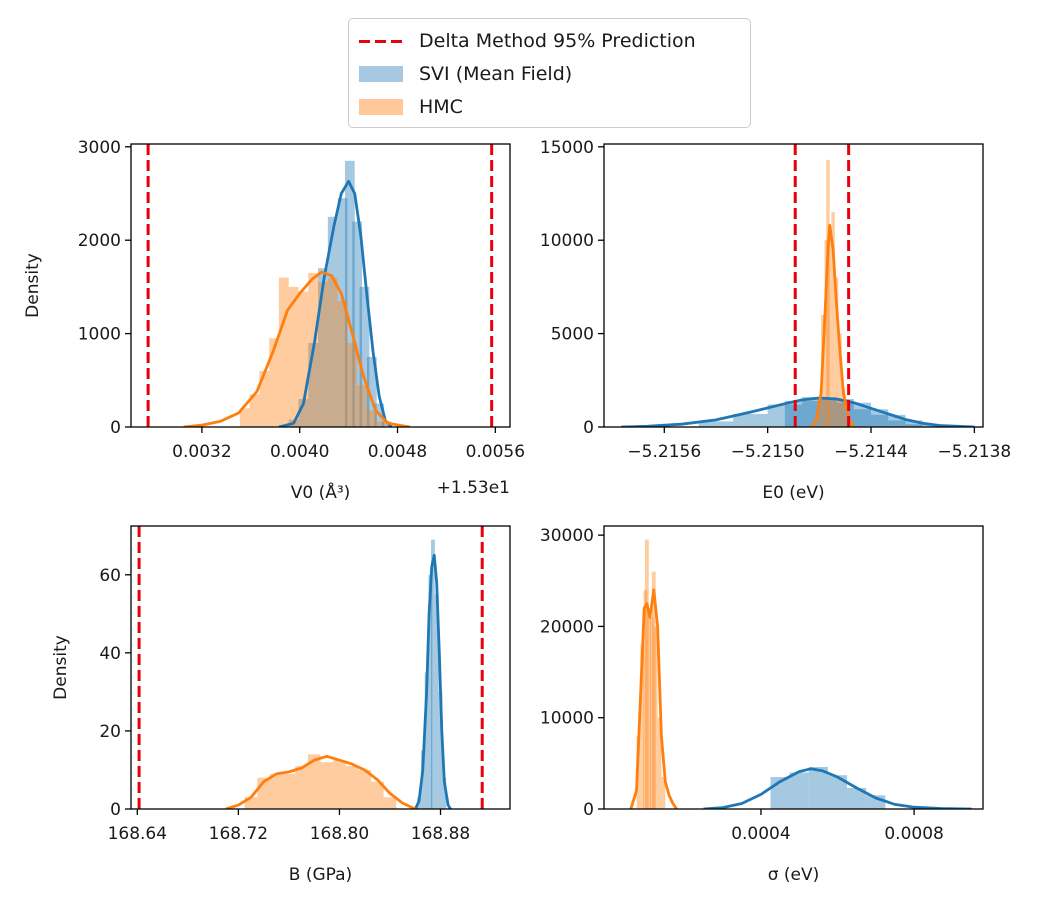  What do you see at coordinates (99, 335) in the screenshot?
I see `y-tick-label: 1000` at bounding box center [99, 335].